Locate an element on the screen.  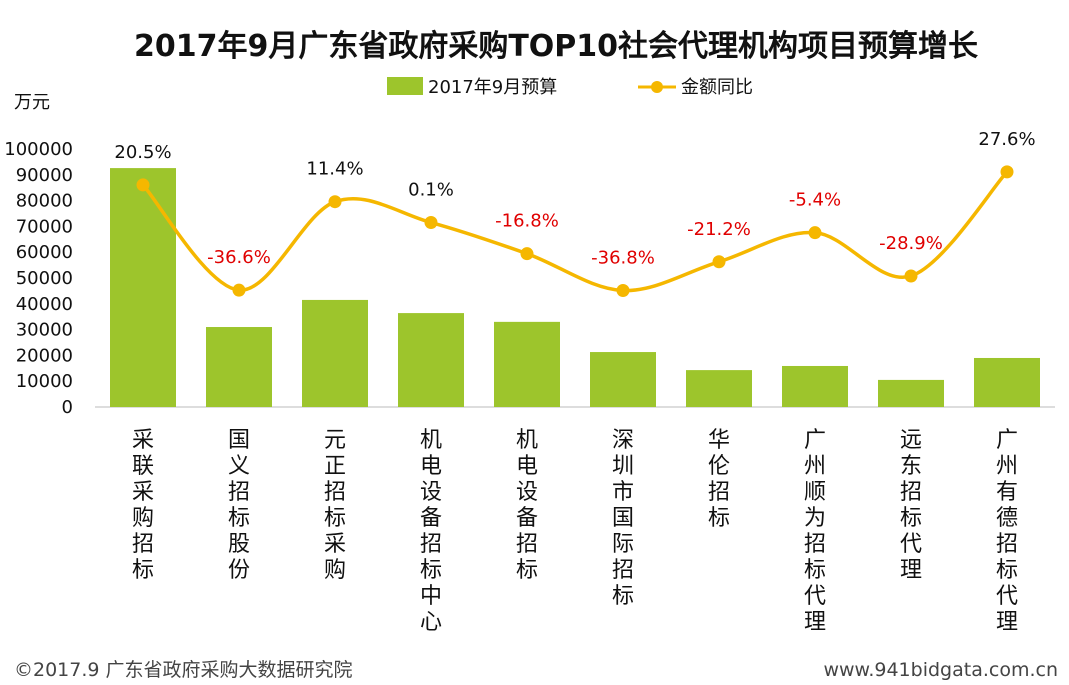
legend-bar-swatch is located at coordinates (405, 86).